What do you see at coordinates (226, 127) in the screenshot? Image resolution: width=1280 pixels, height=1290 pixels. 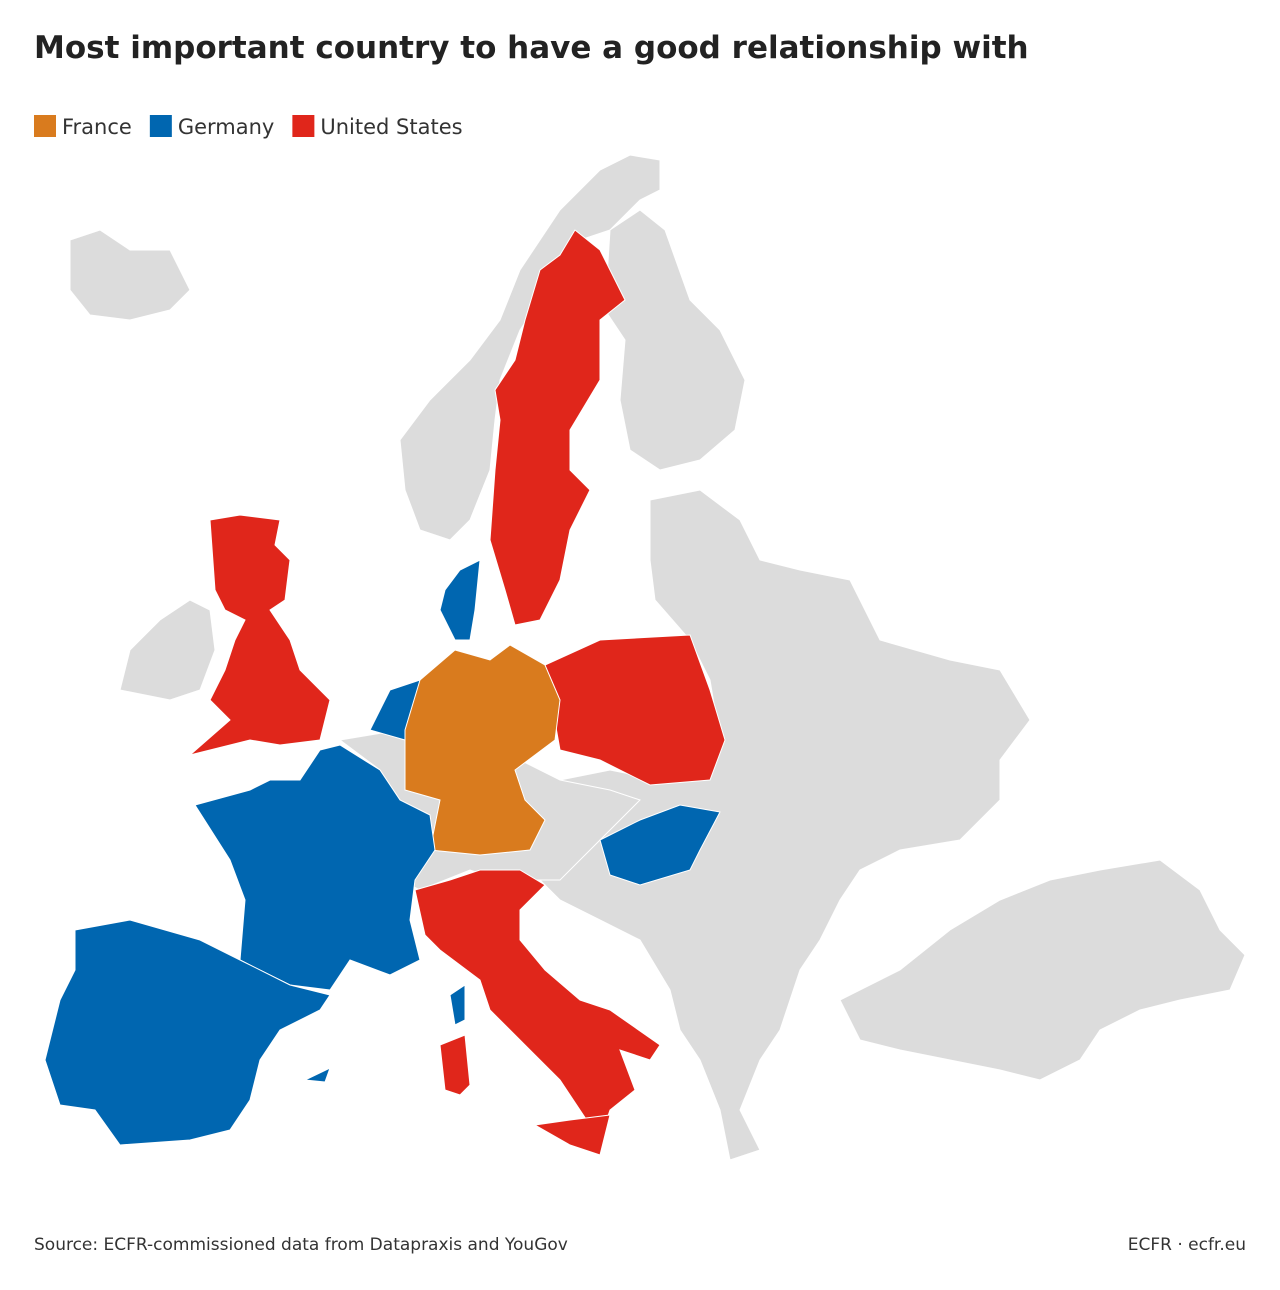 I see `legend-label: Germany` at bounding box center [226, 127].